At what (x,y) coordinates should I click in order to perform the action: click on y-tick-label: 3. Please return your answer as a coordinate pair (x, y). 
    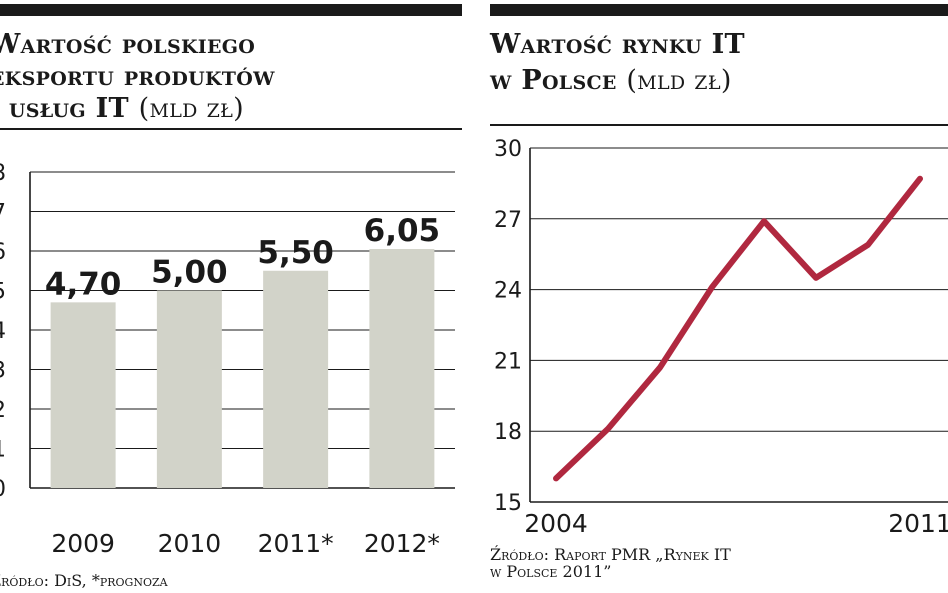
    Looking at the image, I should click on (3, 371).